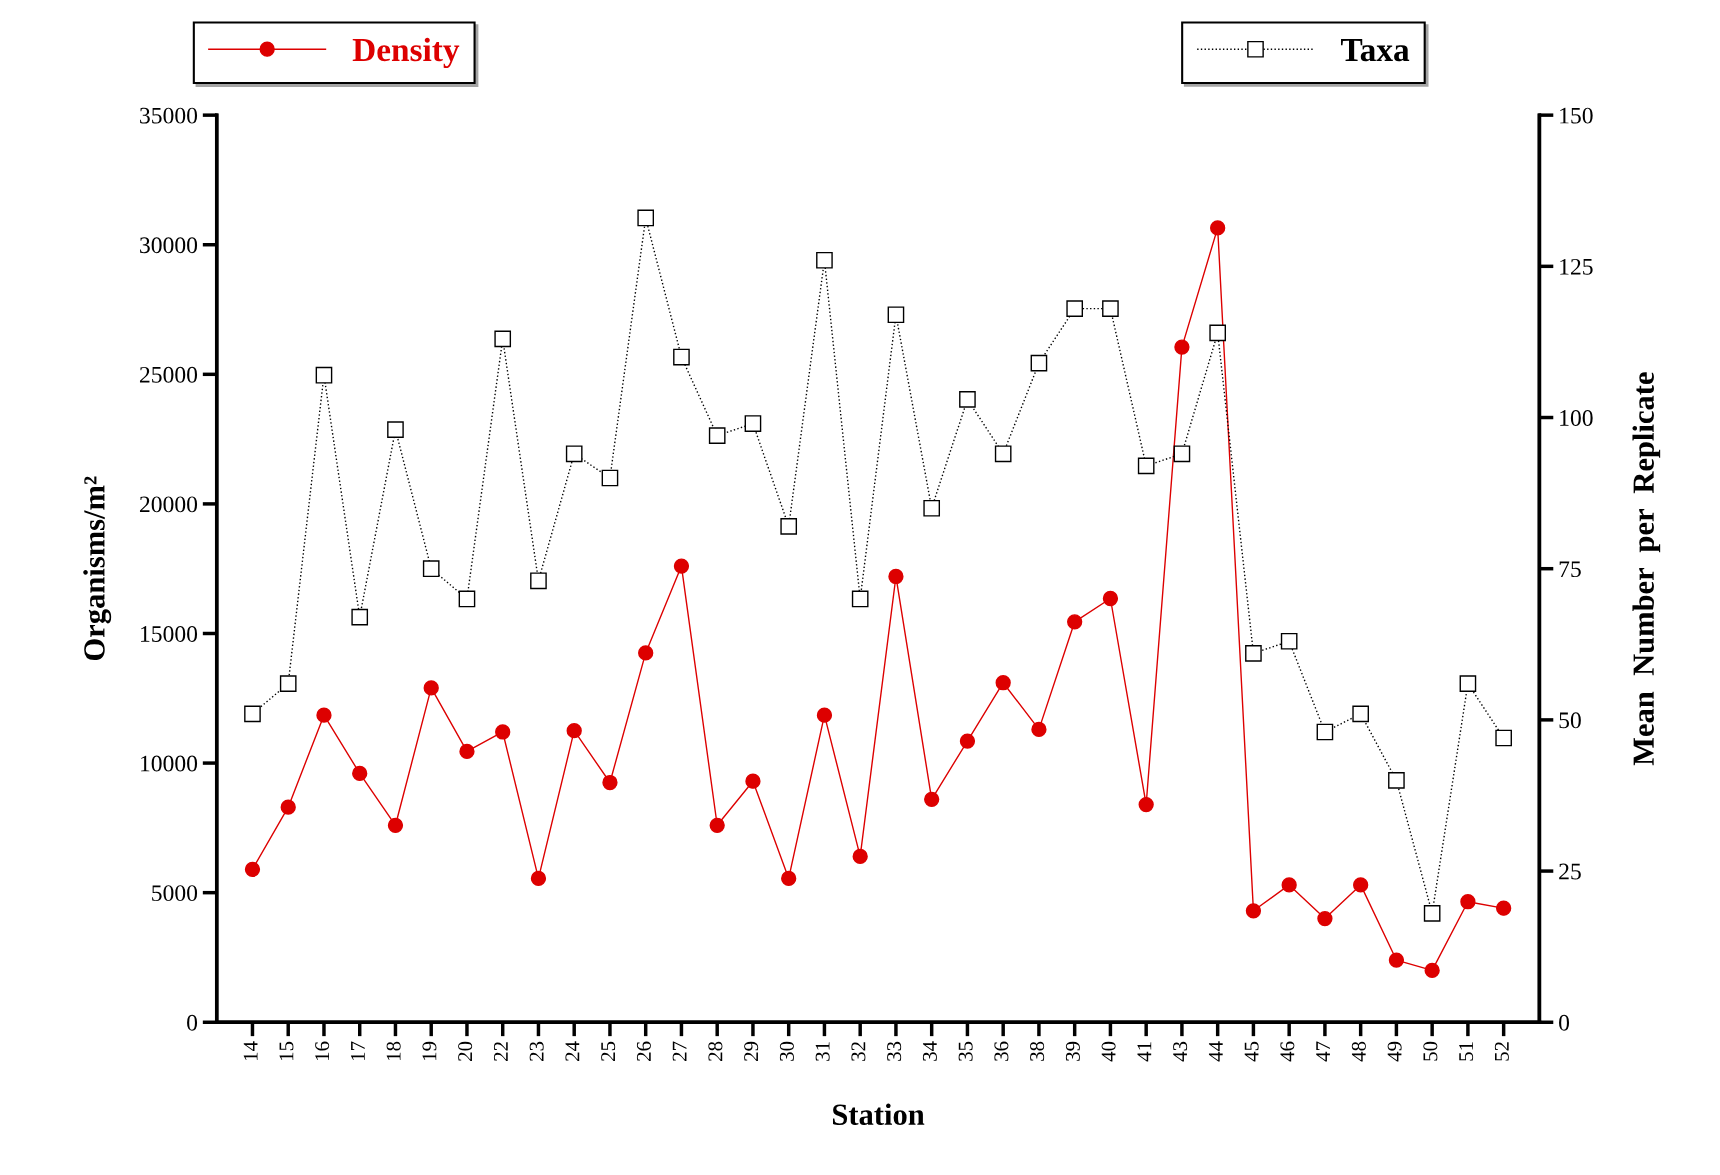  Describe the element at coordinates (175, 893) in the screenshot. I see `y-tick-label: 5000` at that location.